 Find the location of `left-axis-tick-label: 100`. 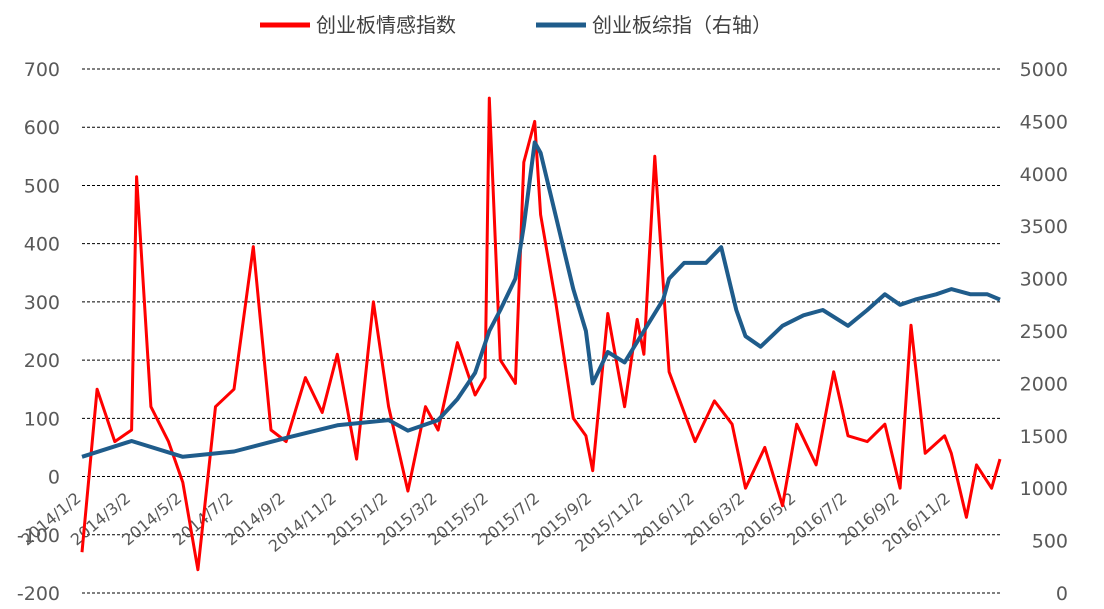

left-axis-tick-label: 100 is located at coordinates (42, 419).